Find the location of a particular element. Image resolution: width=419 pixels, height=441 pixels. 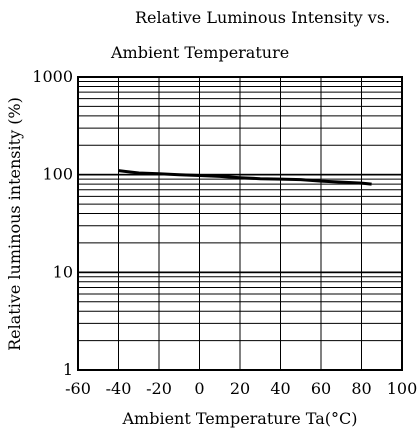

x-axis-label: Ambient Temperature Ta(°C) is located at coordinates (240, 418).